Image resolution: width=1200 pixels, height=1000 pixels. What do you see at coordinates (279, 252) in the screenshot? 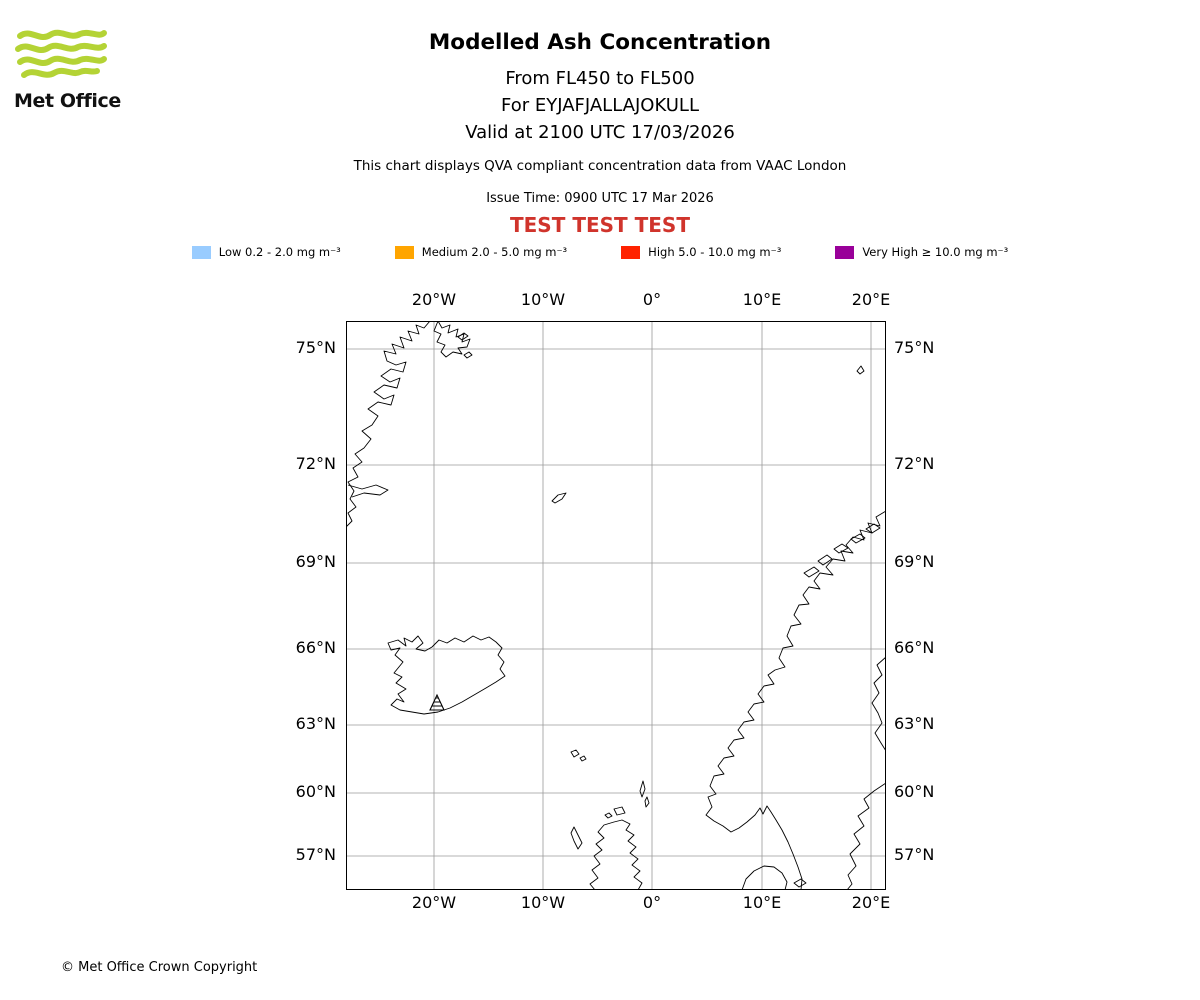
I see `legend-label-low: Low 0.2 - 2.0 mg m⁻³` at bounding box center [279, 252].